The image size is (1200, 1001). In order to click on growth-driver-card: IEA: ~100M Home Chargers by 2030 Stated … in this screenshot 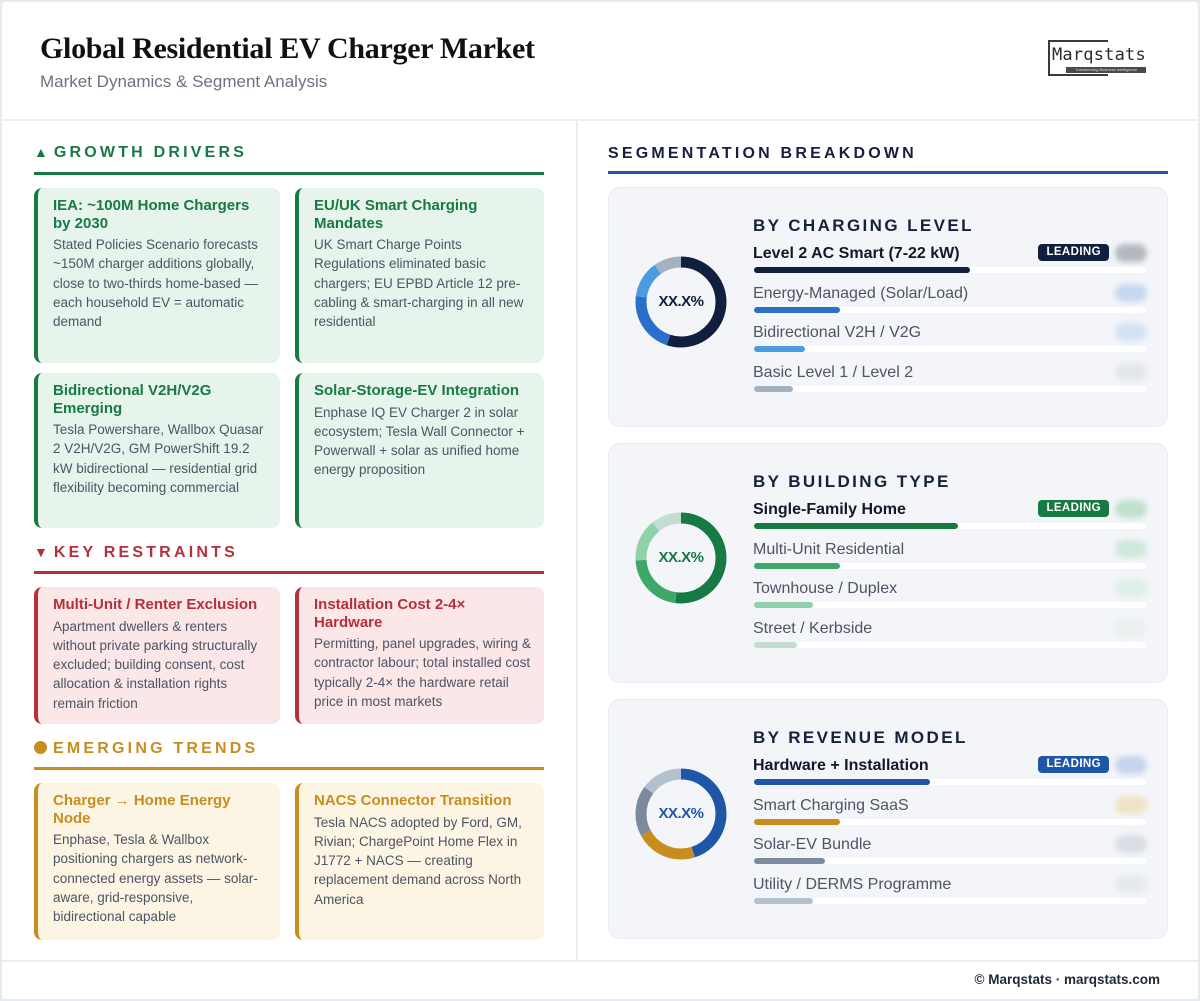, I will do `click(157, 275)`.